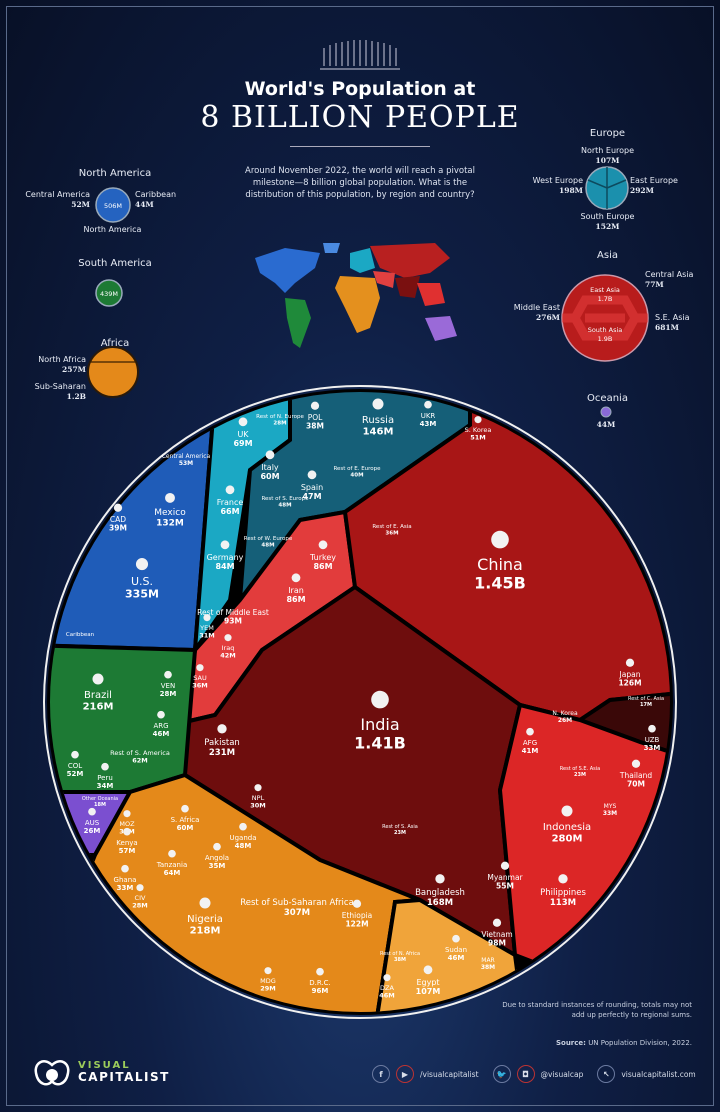  Describe the element at coordinates (101, 1072) in the screenshot. I see `visual-capitalist-logo: VISUAL CAPITALIST` at that location.